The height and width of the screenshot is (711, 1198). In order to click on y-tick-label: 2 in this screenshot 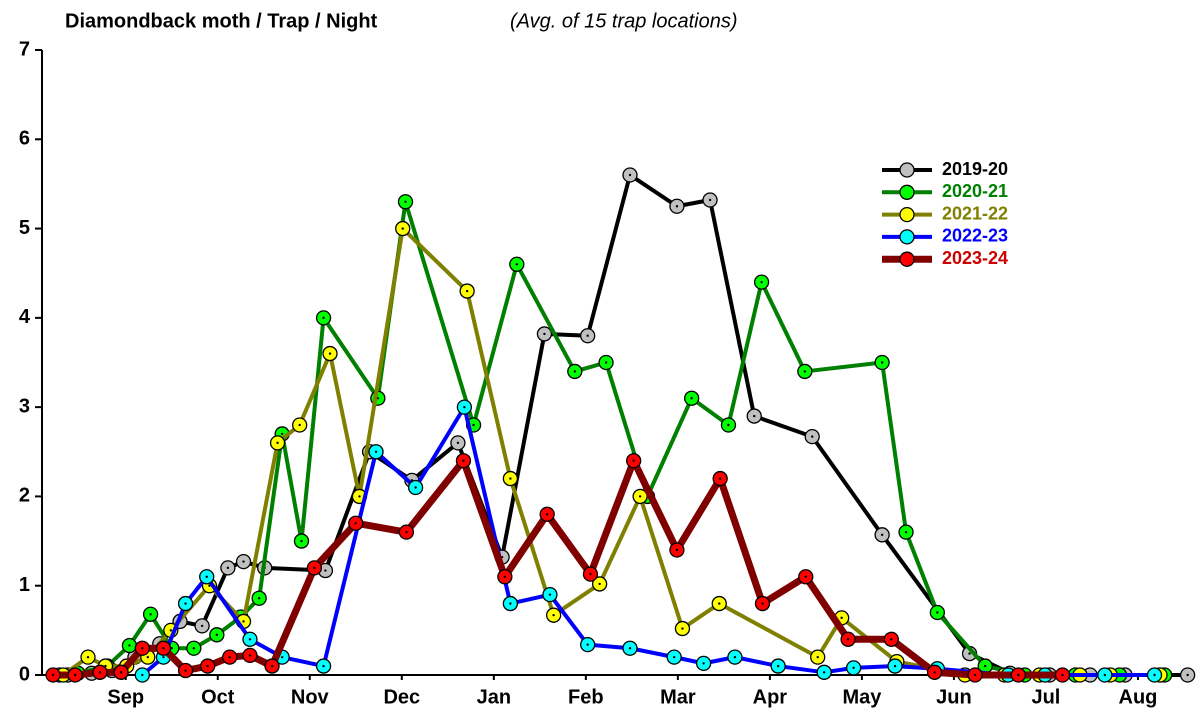, I will do `click(24, 496)`.